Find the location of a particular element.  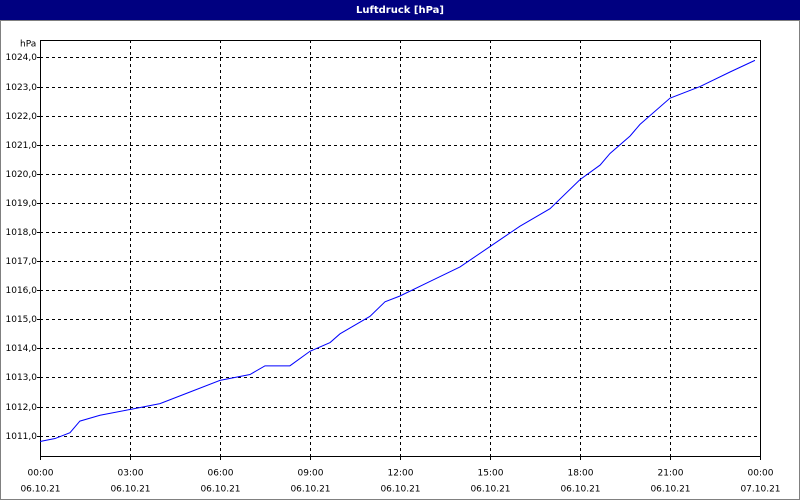

y-tick-label: 1022,0 is located at coordinates (22, 117).